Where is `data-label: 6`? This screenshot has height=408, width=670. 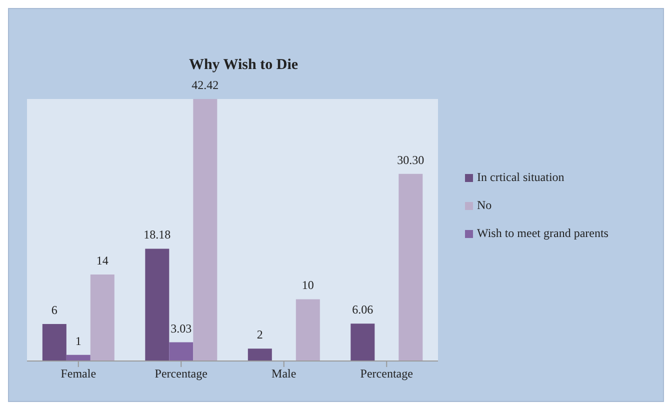
data-label: 6 is located at coordinates (54, 309).